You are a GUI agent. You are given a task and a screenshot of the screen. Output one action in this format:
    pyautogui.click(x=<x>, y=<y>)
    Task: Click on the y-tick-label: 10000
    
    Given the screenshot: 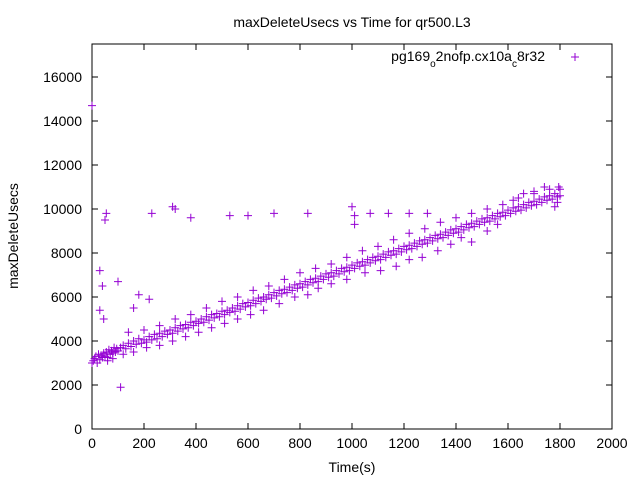 What is the action you would take?
    pyautogui.click(x=62, y=209)
    